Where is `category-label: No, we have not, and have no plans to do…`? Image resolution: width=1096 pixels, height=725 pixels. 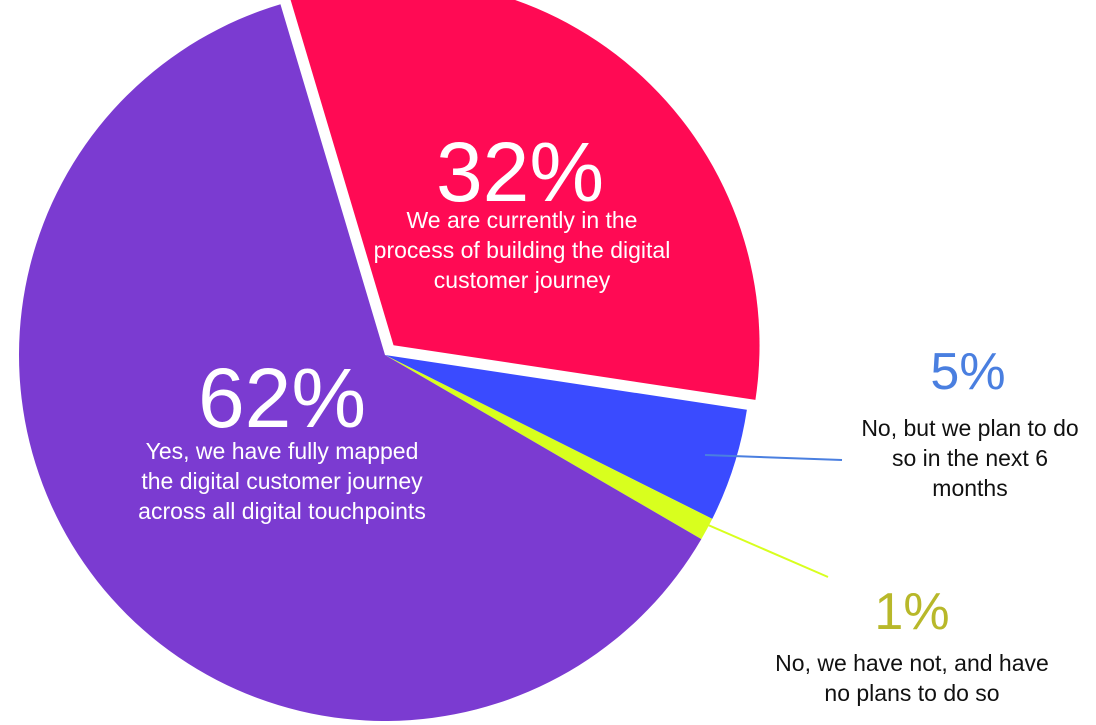
category-label: No, we have not, and have no plans to do… is located at coordinates (912, 678).